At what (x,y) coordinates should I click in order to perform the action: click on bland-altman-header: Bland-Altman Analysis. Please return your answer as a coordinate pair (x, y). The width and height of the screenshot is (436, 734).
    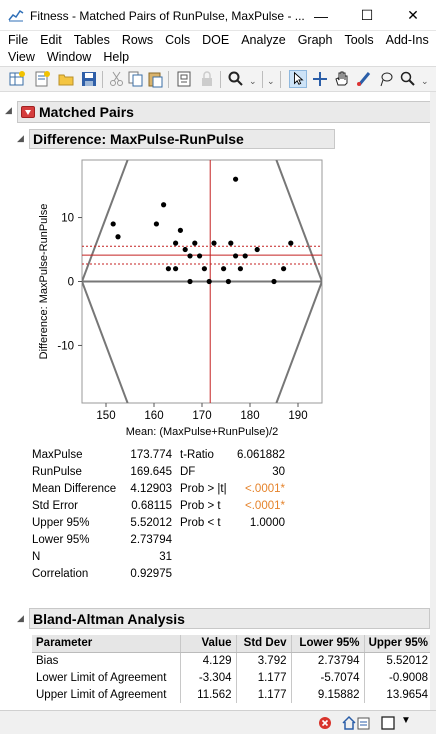
    Looking at the image, I should click on (229, 618).